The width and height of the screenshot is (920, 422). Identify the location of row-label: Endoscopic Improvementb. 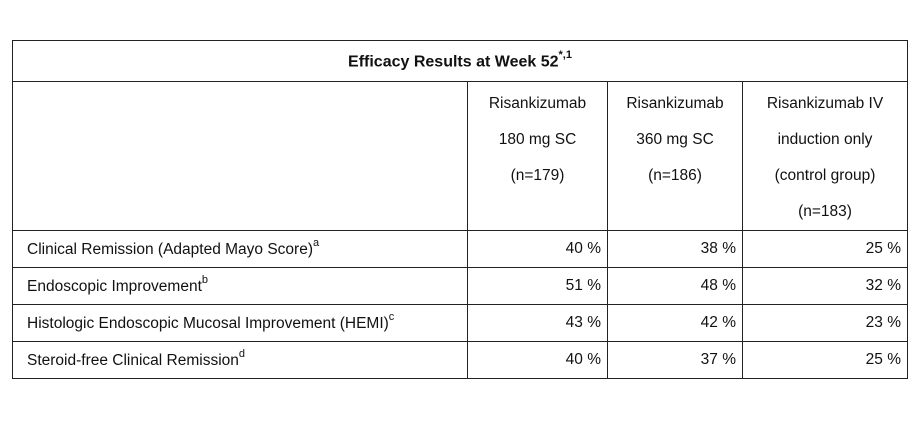
(240, 286).